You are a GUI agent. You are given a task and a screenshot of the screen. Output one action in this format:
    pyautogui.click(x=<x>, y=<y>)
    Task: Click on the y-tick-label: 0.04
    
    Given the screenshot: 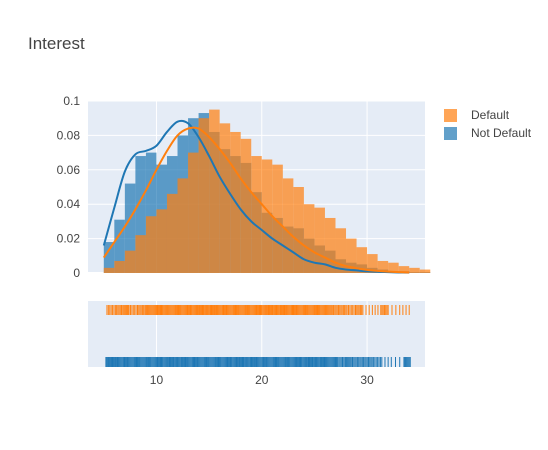 What is the action you would take?
    pyautogui.click(x=69, y=204)
    